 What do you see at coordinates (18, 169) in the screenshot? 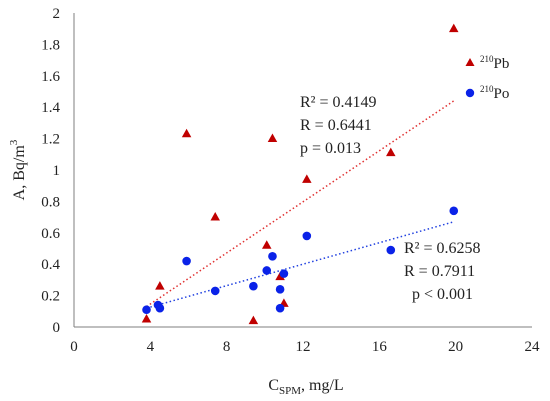
I see `y-axis-title: A, Bq/m3` at bounding box center [18, 169].